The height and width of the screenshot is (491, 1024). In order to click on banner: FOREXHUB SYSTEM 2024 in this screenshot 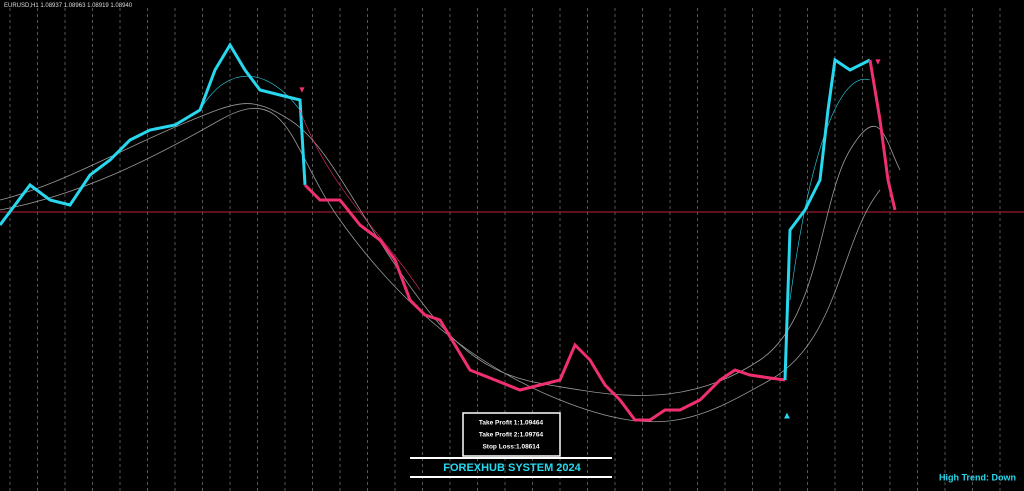, I will do `click(512, 468)`.